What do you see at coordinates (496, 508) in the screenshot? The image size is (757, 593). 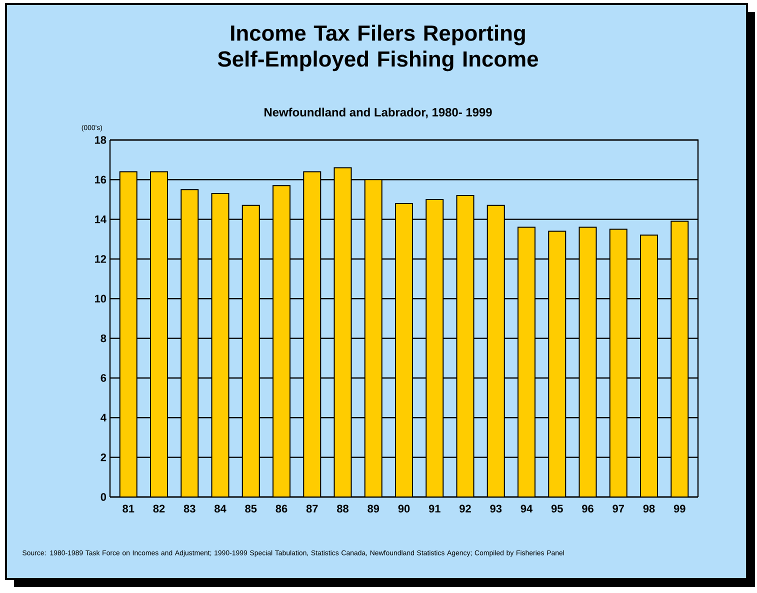 I see `x-tick-label: 93` at bounding box center [496, 508].